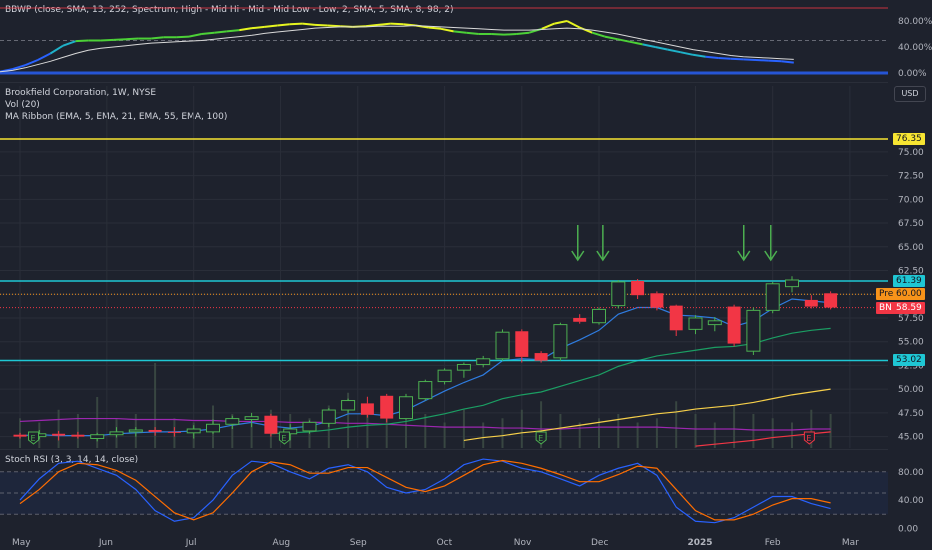  What do you see at coordinates (911, 390) in the screenshot?
I see `price-tick-label: 50.00` at bounding box center [911, 390].